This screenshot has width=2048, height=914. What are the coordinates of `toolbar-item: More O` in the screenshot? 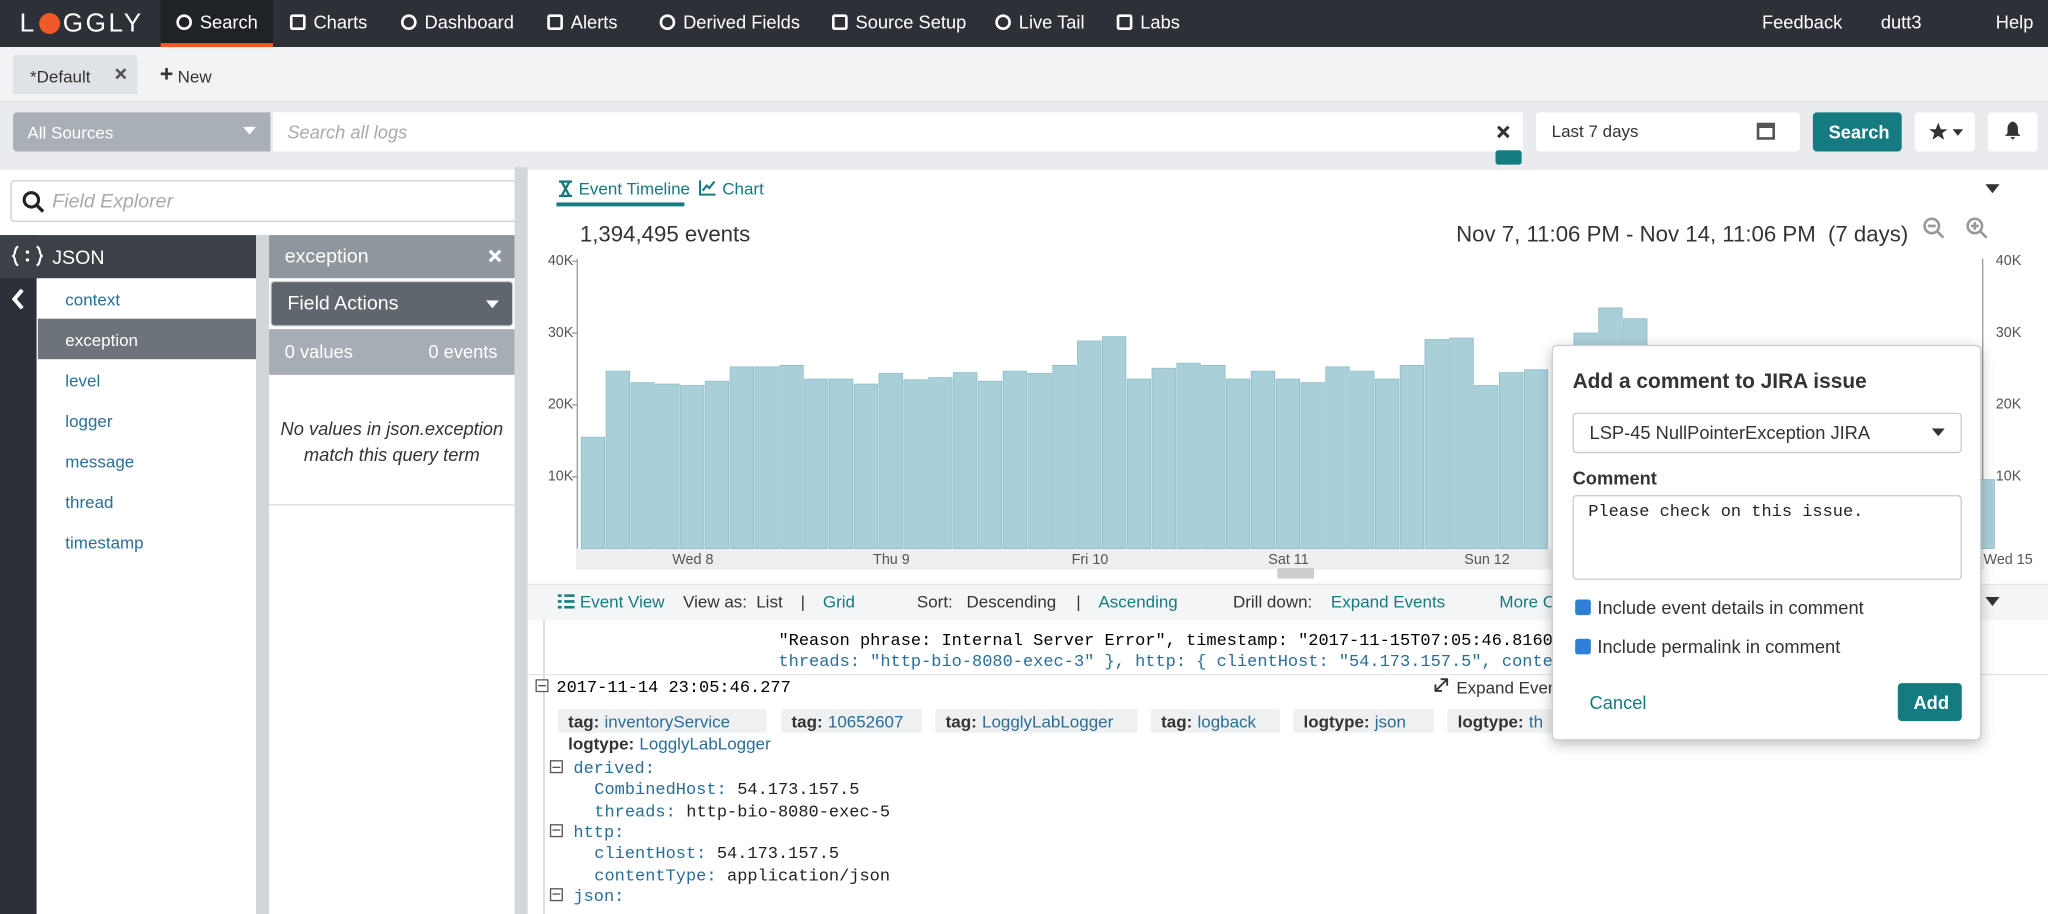 It's located at (1528, 601).